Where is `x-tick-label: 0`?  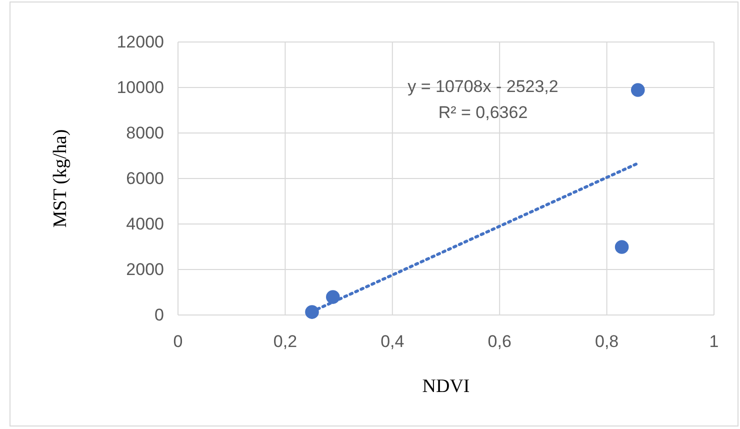
x-tick-label: 0 is located at coordinates (178, 342).